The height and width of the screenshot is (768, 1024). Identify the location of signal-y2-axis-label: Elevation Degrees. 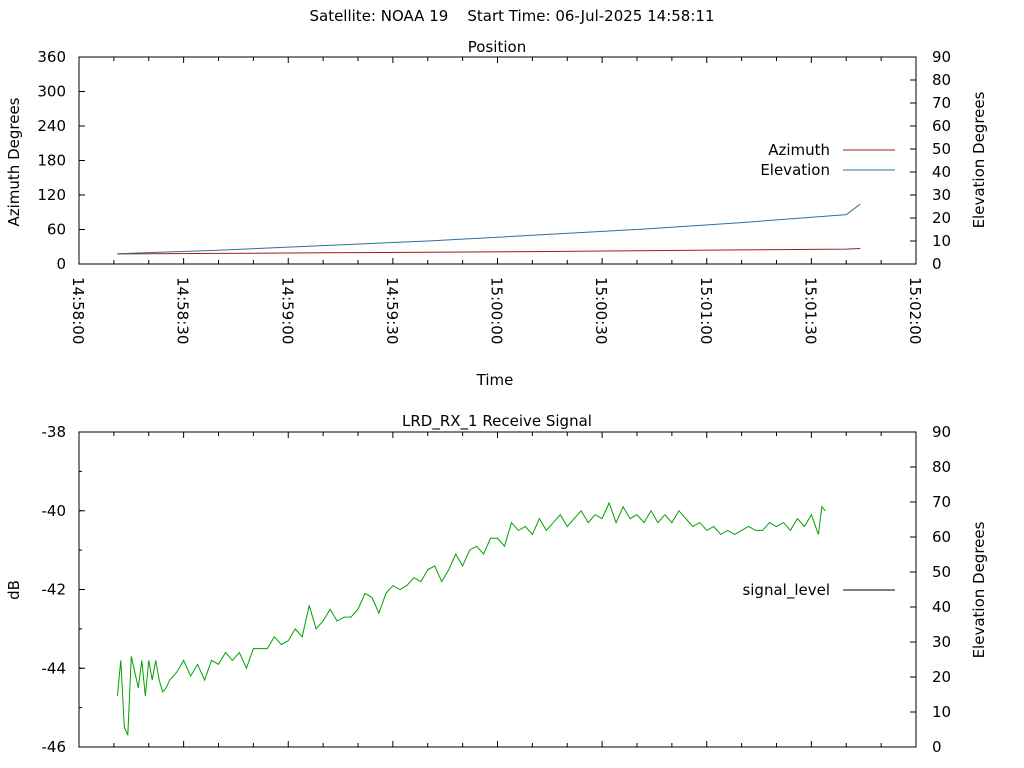
(979, 589).